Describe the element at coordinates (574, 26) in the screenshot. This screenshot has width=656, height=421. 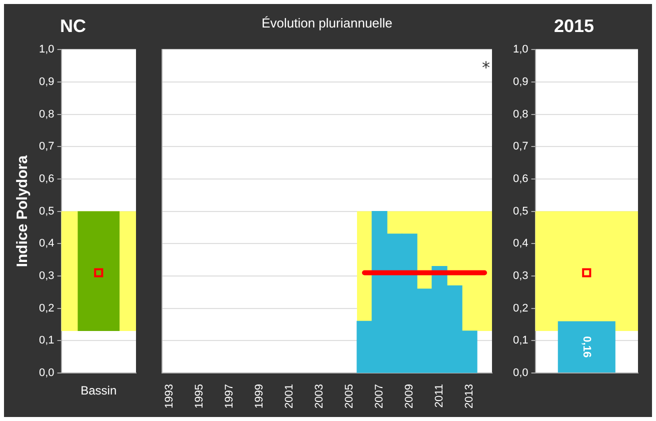
I see `chart-title: 2015` at that location.